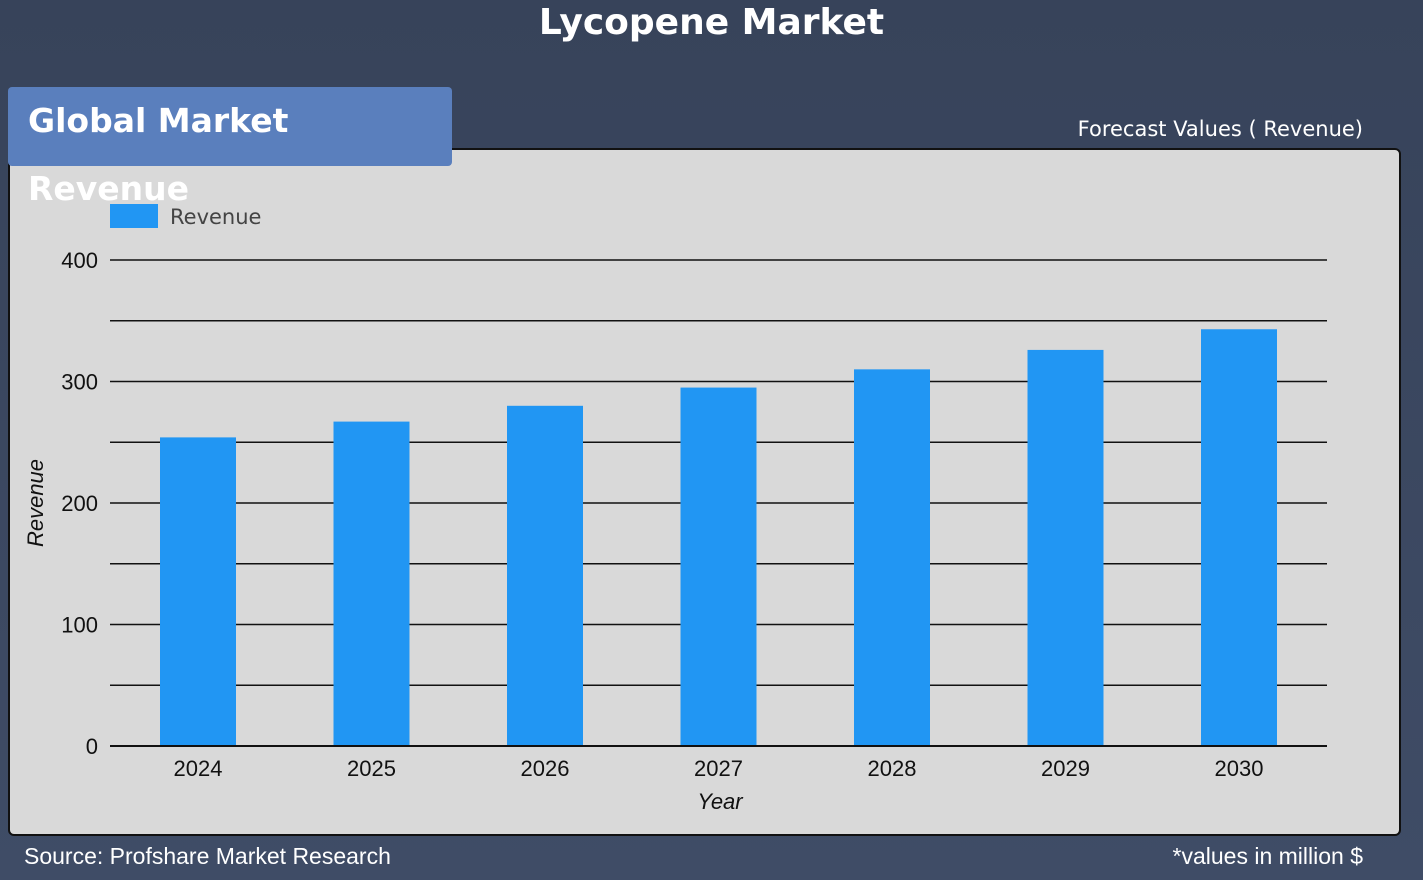 This screenshot has height=880, width=1423. Describe the element at coordinates (134, 216) in the screenshot. I see `legend-swatch` at that location.